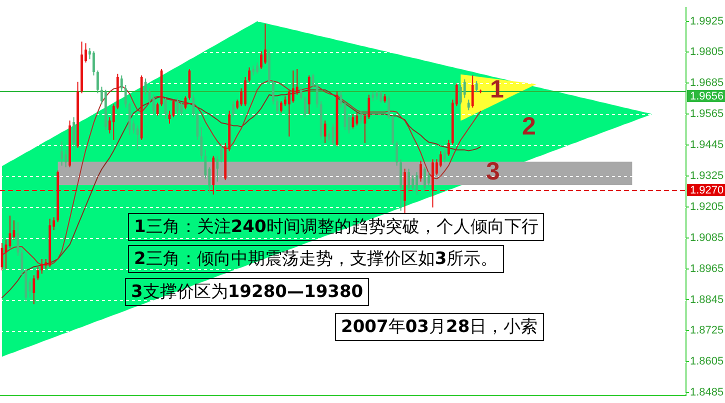  Describe the element at coordinates (707, 392) in the screenshot. I see `y-tick-label: 1.8485` at that location.